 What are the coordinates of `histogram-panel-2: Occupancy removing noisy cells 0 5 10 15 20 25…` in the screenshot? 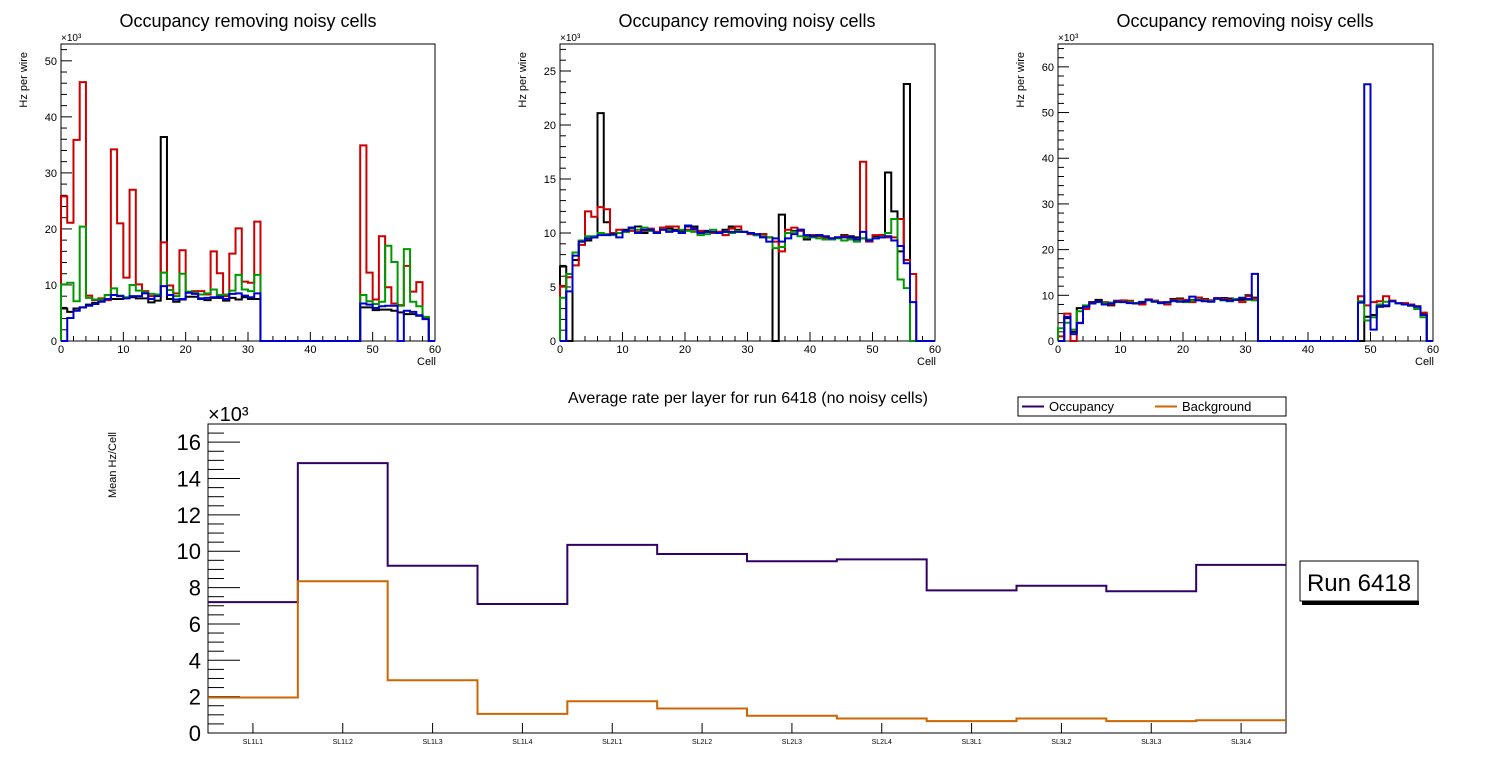 It's located at (729, 189).